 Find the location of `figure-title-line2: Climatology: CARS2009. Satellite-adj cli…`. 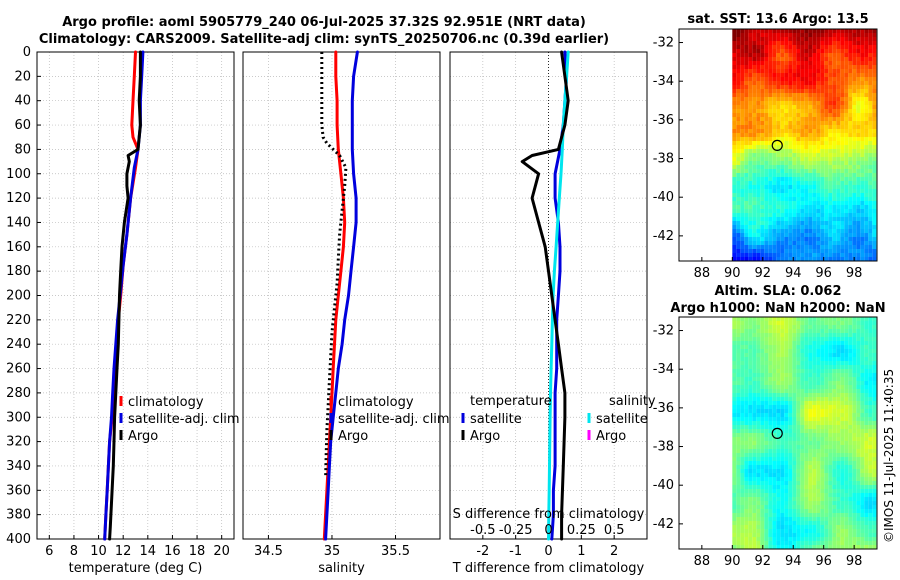

figure-title-line2: Climatology: CARS2009. Satellite-adj cli… is located at coordinates (324, 39).